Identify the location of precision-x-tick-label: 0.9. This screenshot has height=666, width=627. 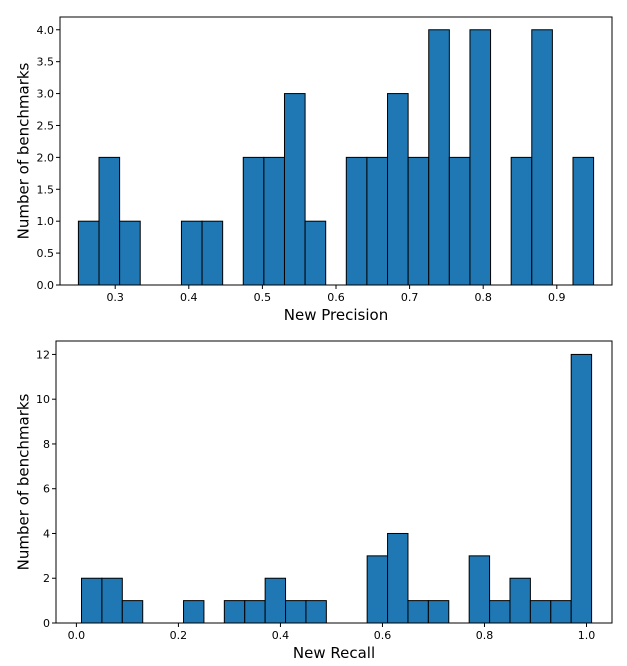
(557, 297).